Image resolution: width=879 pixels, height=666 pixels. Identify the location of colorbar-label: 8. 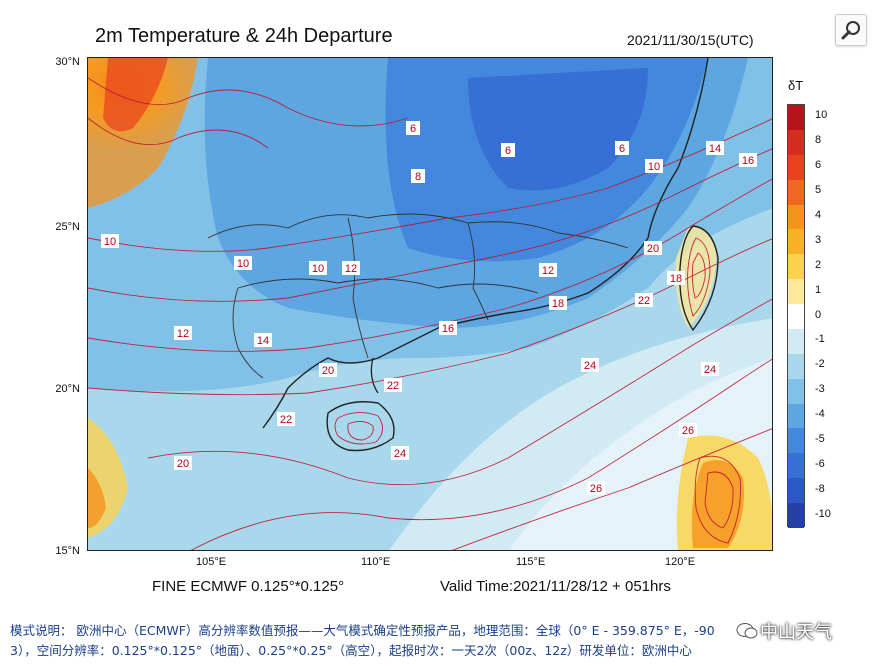
(818, 140).